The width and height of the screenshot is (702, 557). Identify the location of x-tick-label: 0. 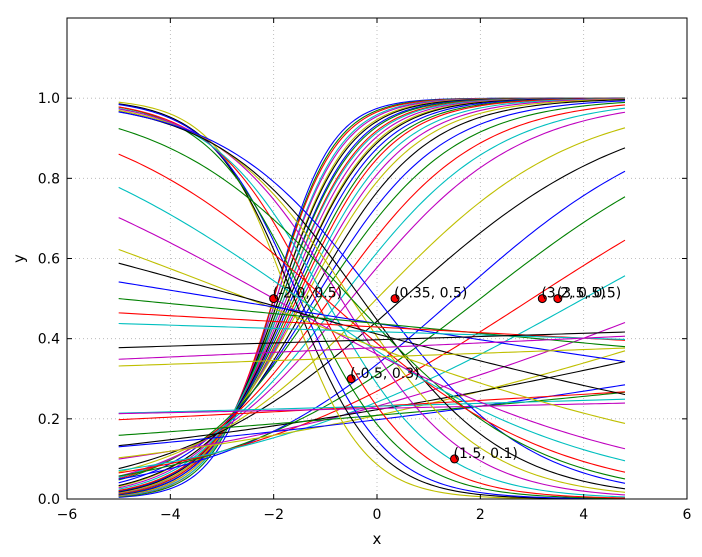
(377, 515).